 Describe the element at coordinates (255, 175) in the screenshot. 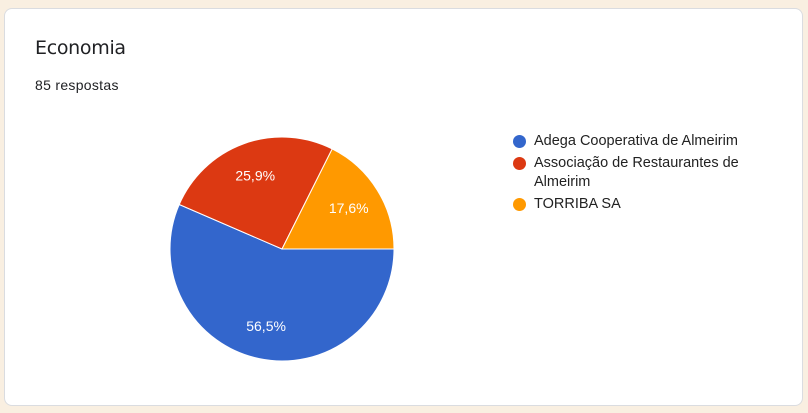

I see `slice-data-label: 25,9%` at that location.